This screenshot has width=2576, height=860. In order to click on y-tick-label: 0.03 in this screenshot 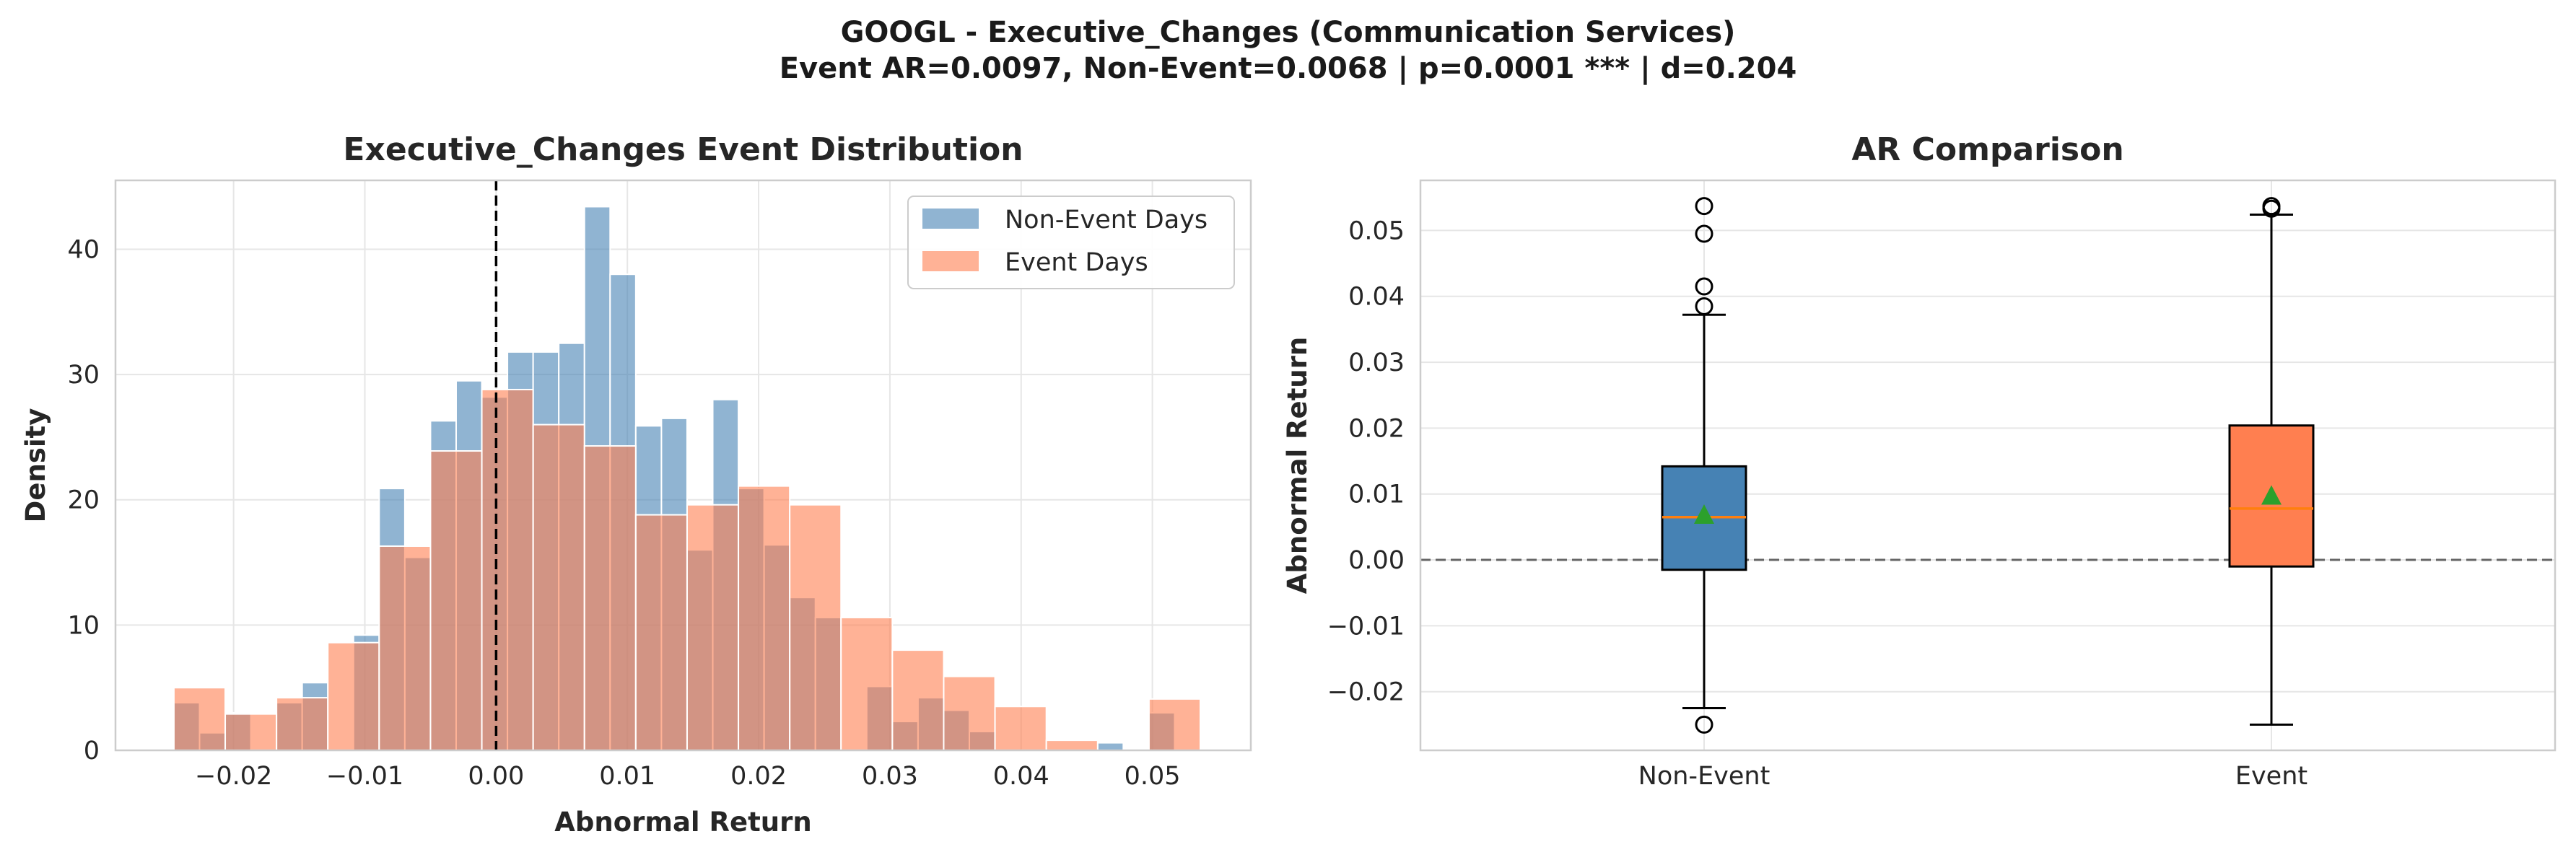, I will do `click(1376, 362)`.